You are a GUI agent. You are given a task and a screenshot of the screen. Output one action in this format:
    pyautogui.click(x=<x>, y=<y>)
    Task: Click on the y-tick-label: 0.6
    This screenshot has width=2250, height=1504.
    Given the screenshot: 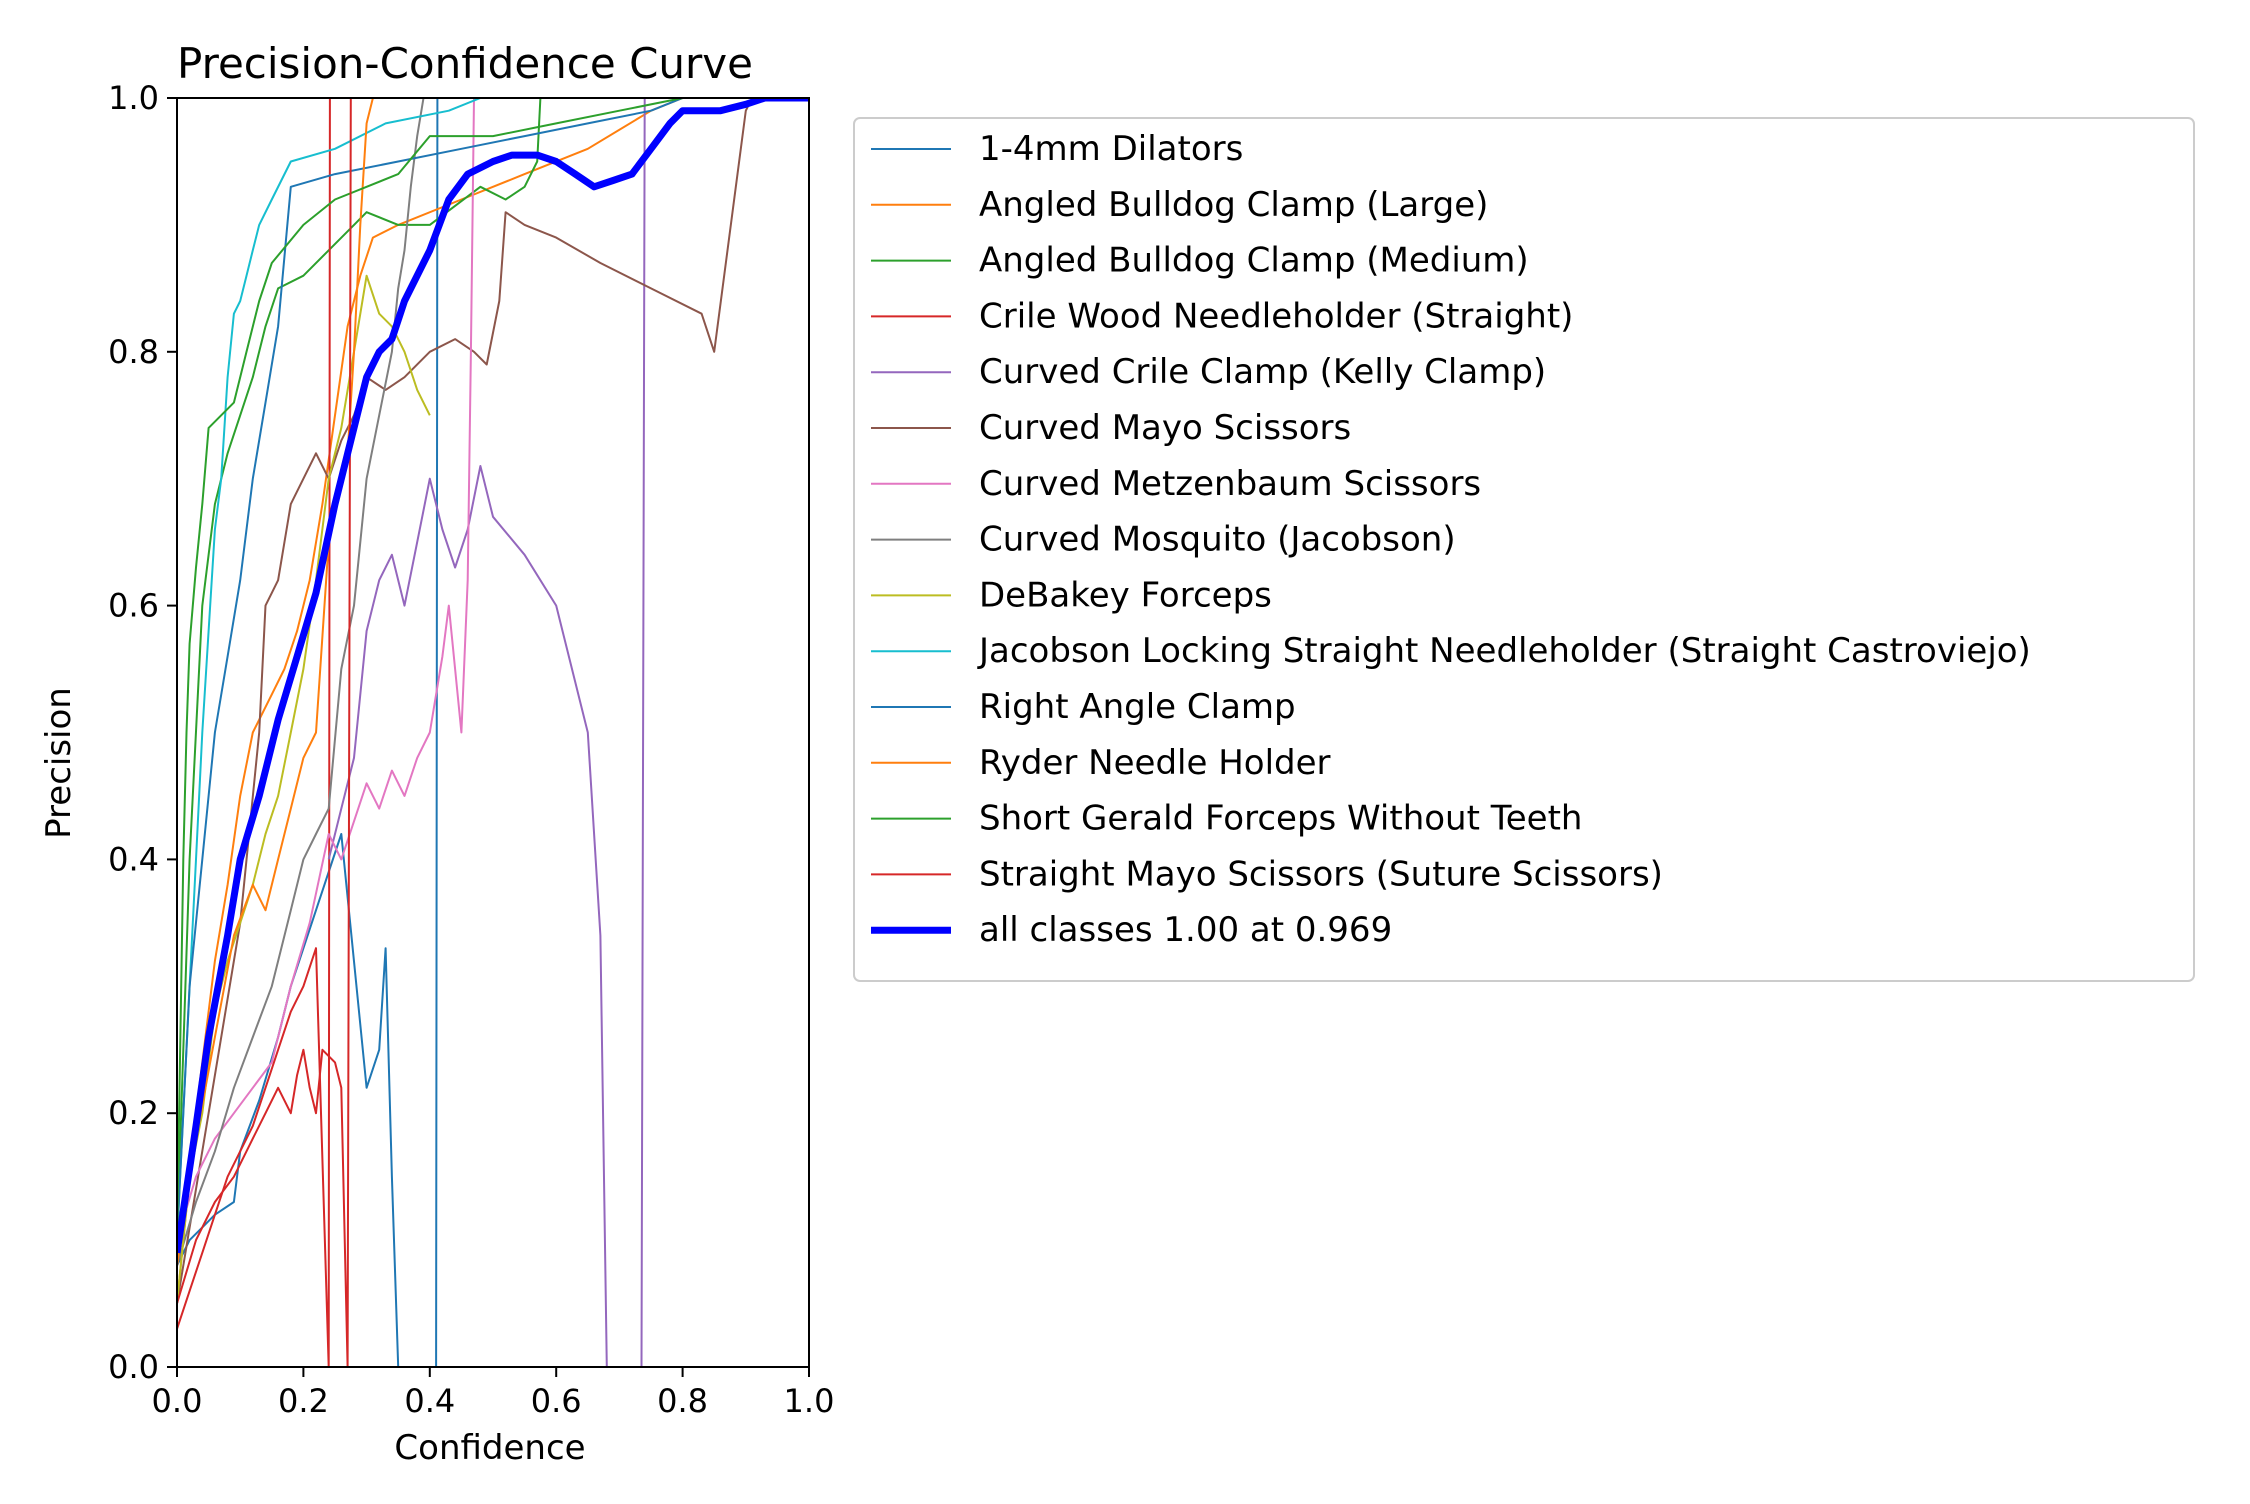 What is the action you would take?
    pyautogui.click(x=133, y=606)
    